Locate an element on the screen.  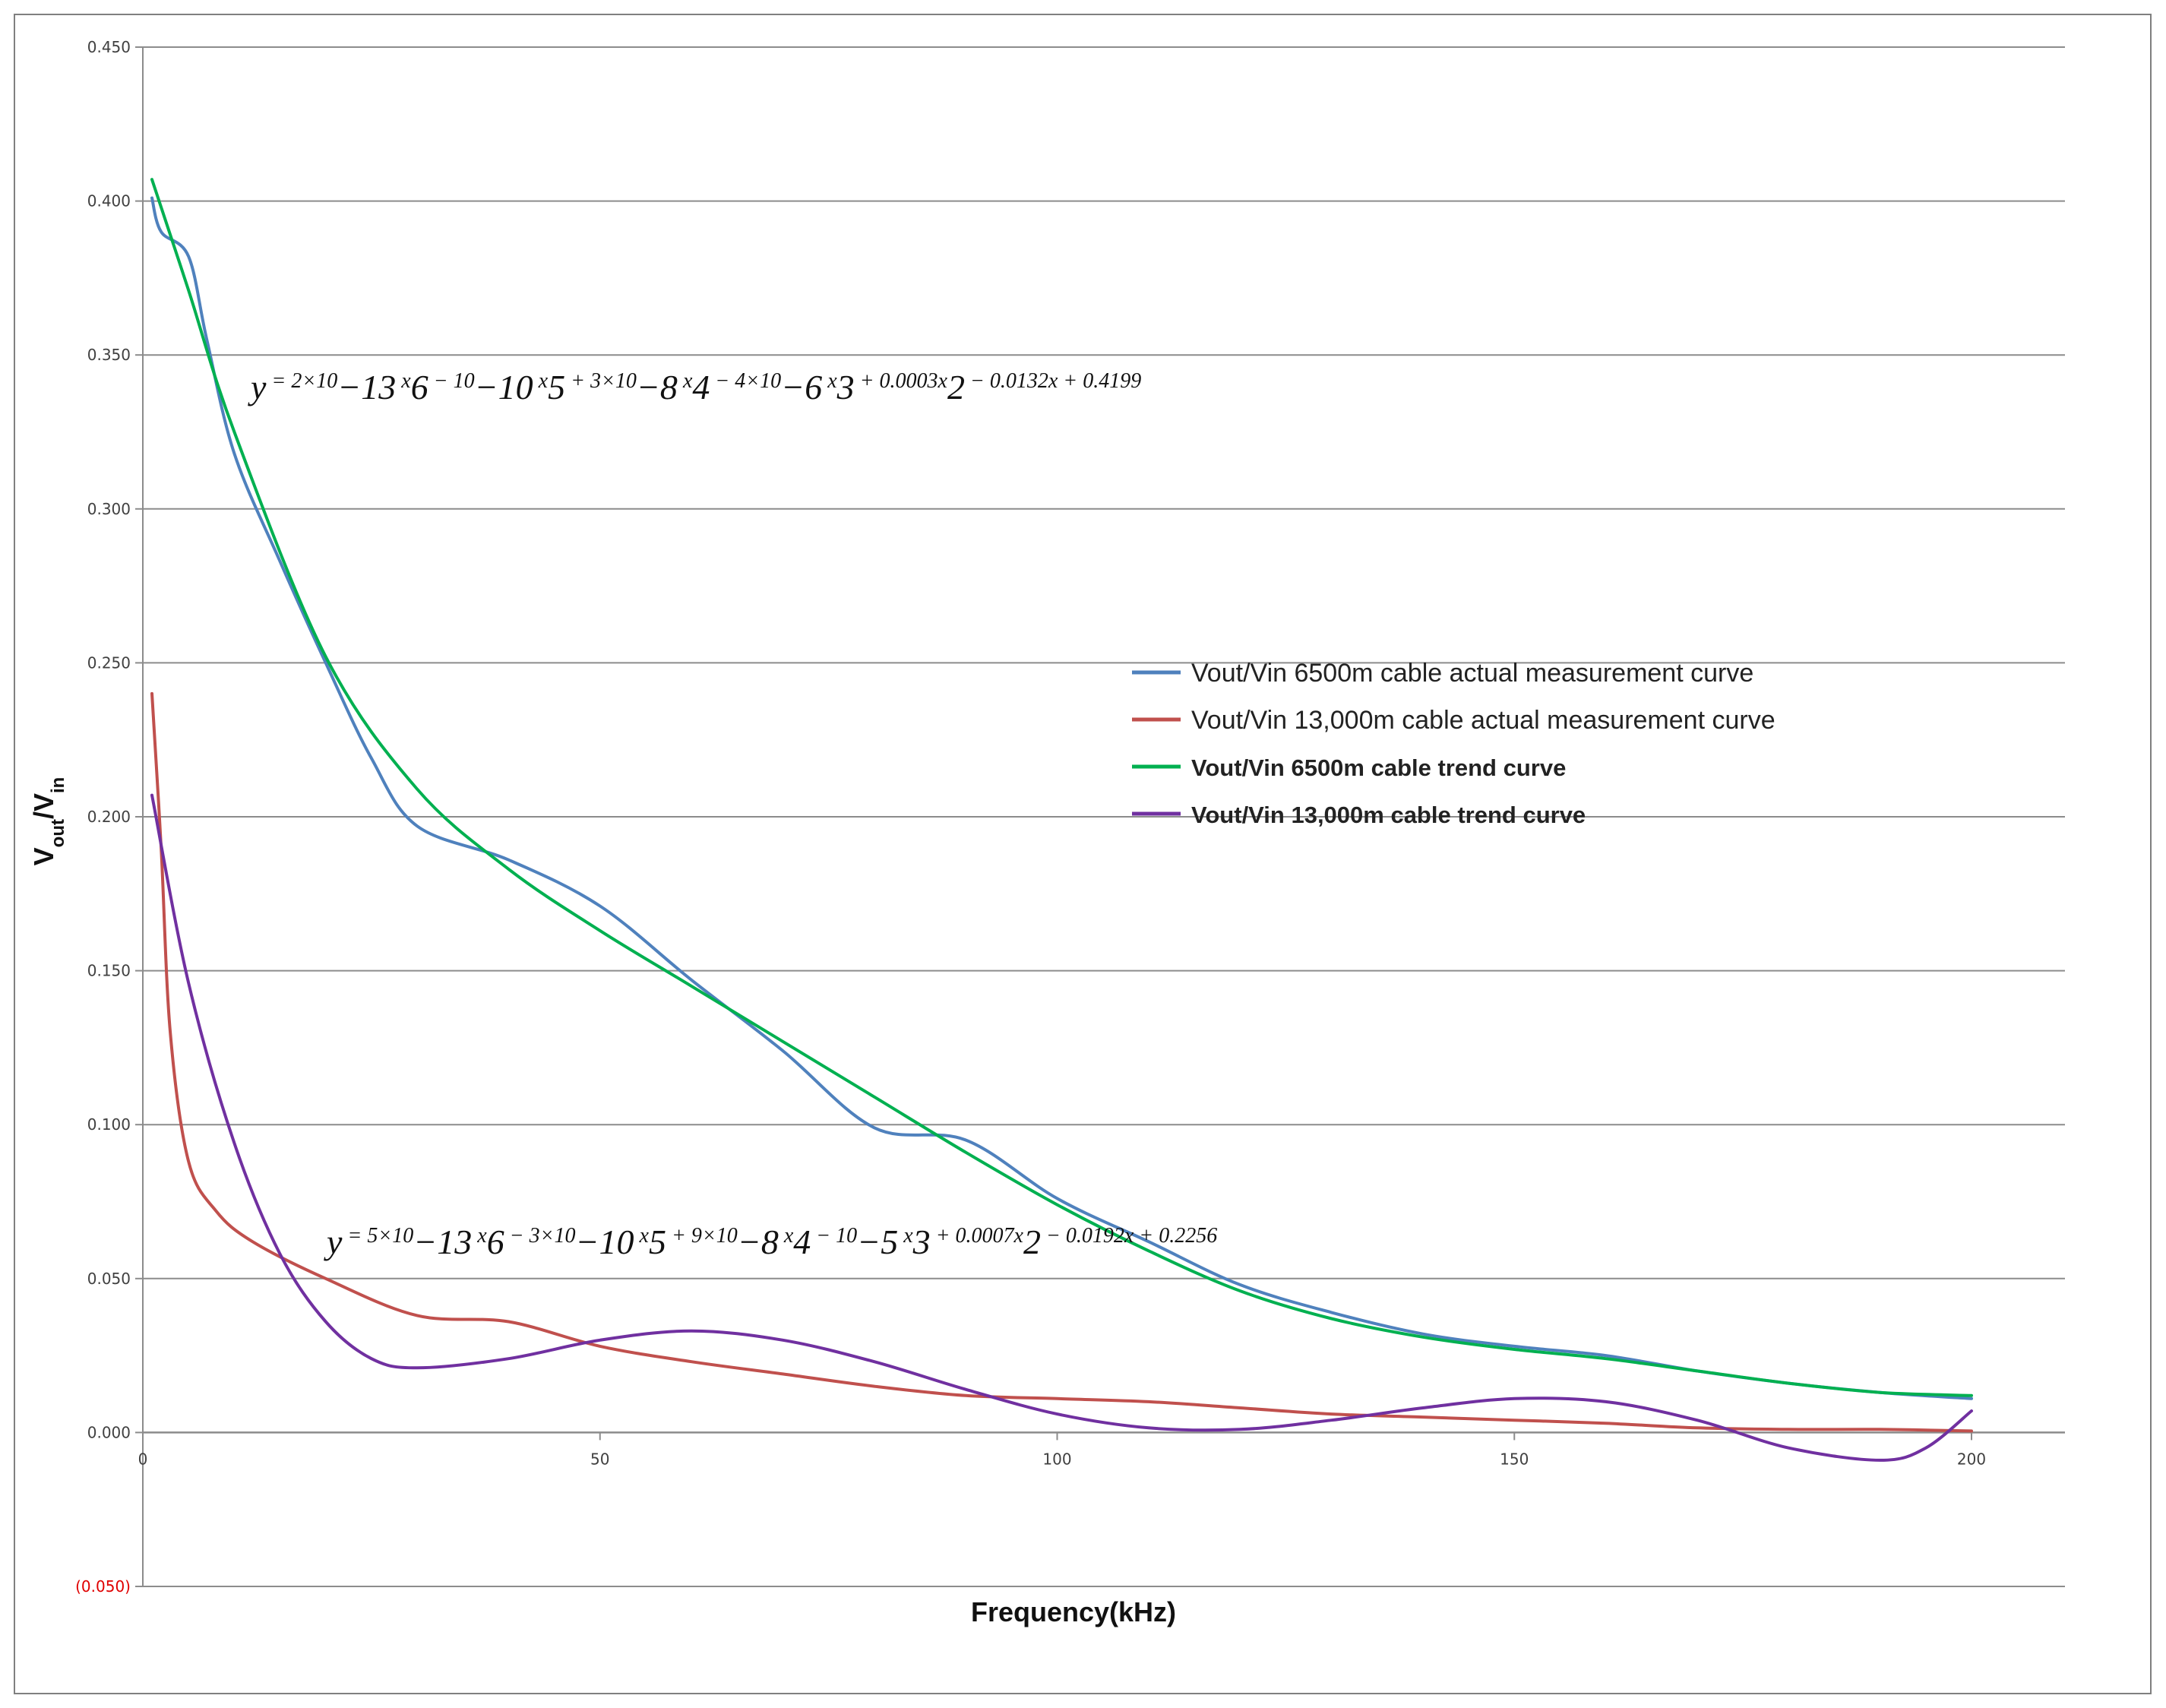
y-tick-label: 0.400 is located at coordinates (109, 201).